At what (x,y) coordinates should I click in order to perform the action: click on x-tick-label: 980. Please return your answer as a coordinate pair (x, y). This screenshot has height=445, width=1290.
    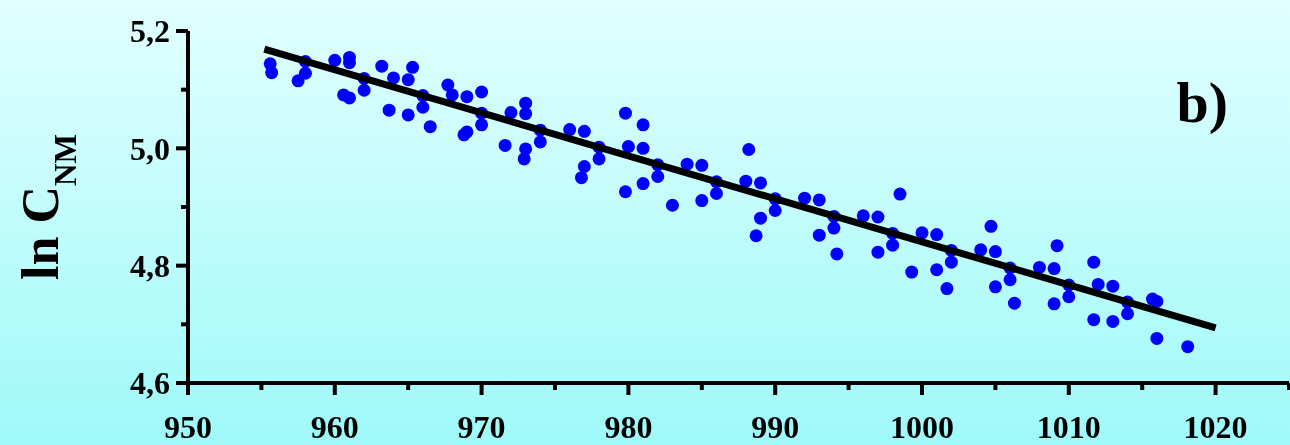
    Looking at the image, I should click on (628, 427).